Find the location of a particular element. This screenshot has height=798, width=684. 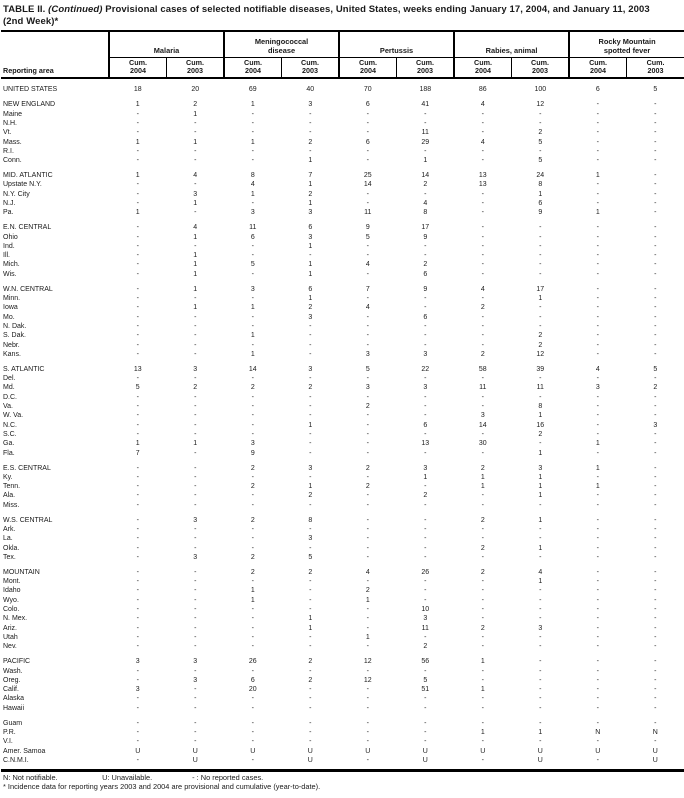

value-cell: 30 is located at coordinates (482, 444).